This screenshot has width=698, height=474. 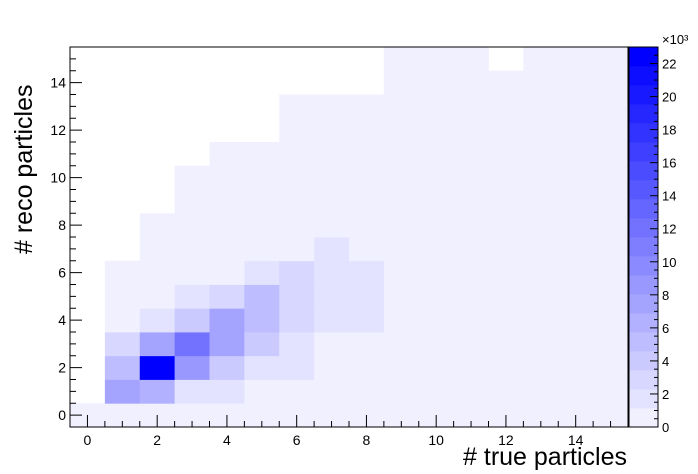 I want to click on x-axis-title: # true particles, so click(x=545, y=457).